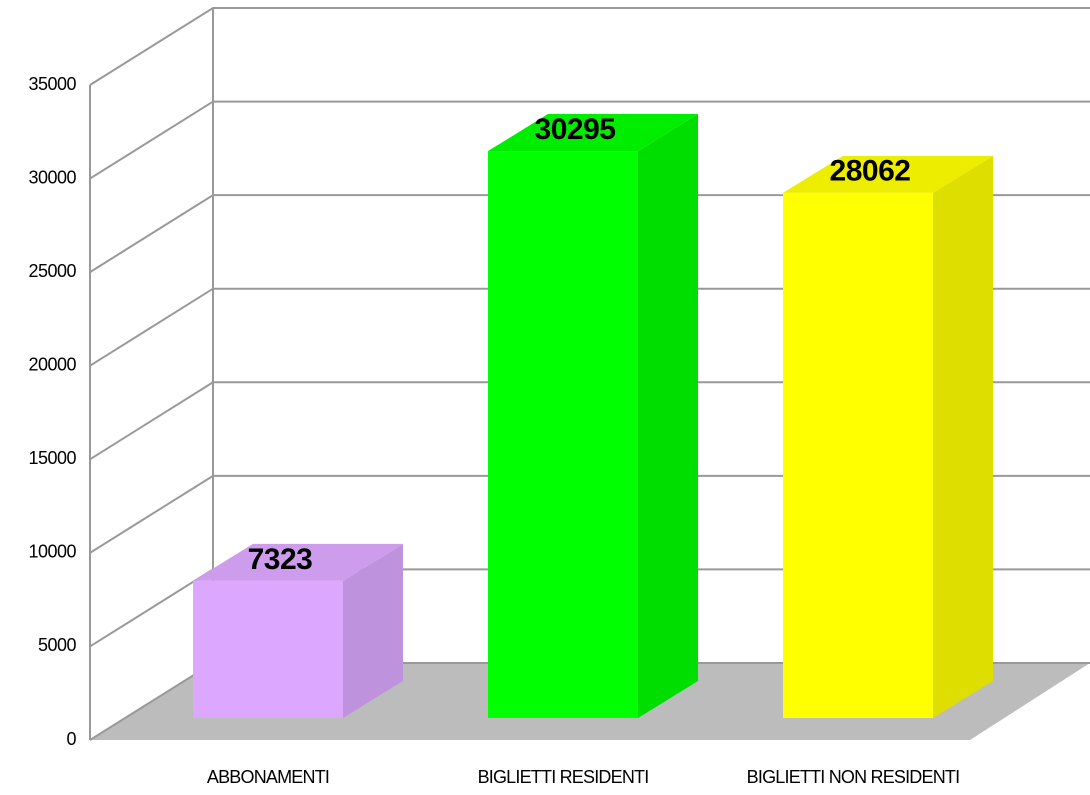 Image resolution: width=1090 pixels, height=795 pixels. I want to click on y-tick-label: 35000, so click(52, 84).